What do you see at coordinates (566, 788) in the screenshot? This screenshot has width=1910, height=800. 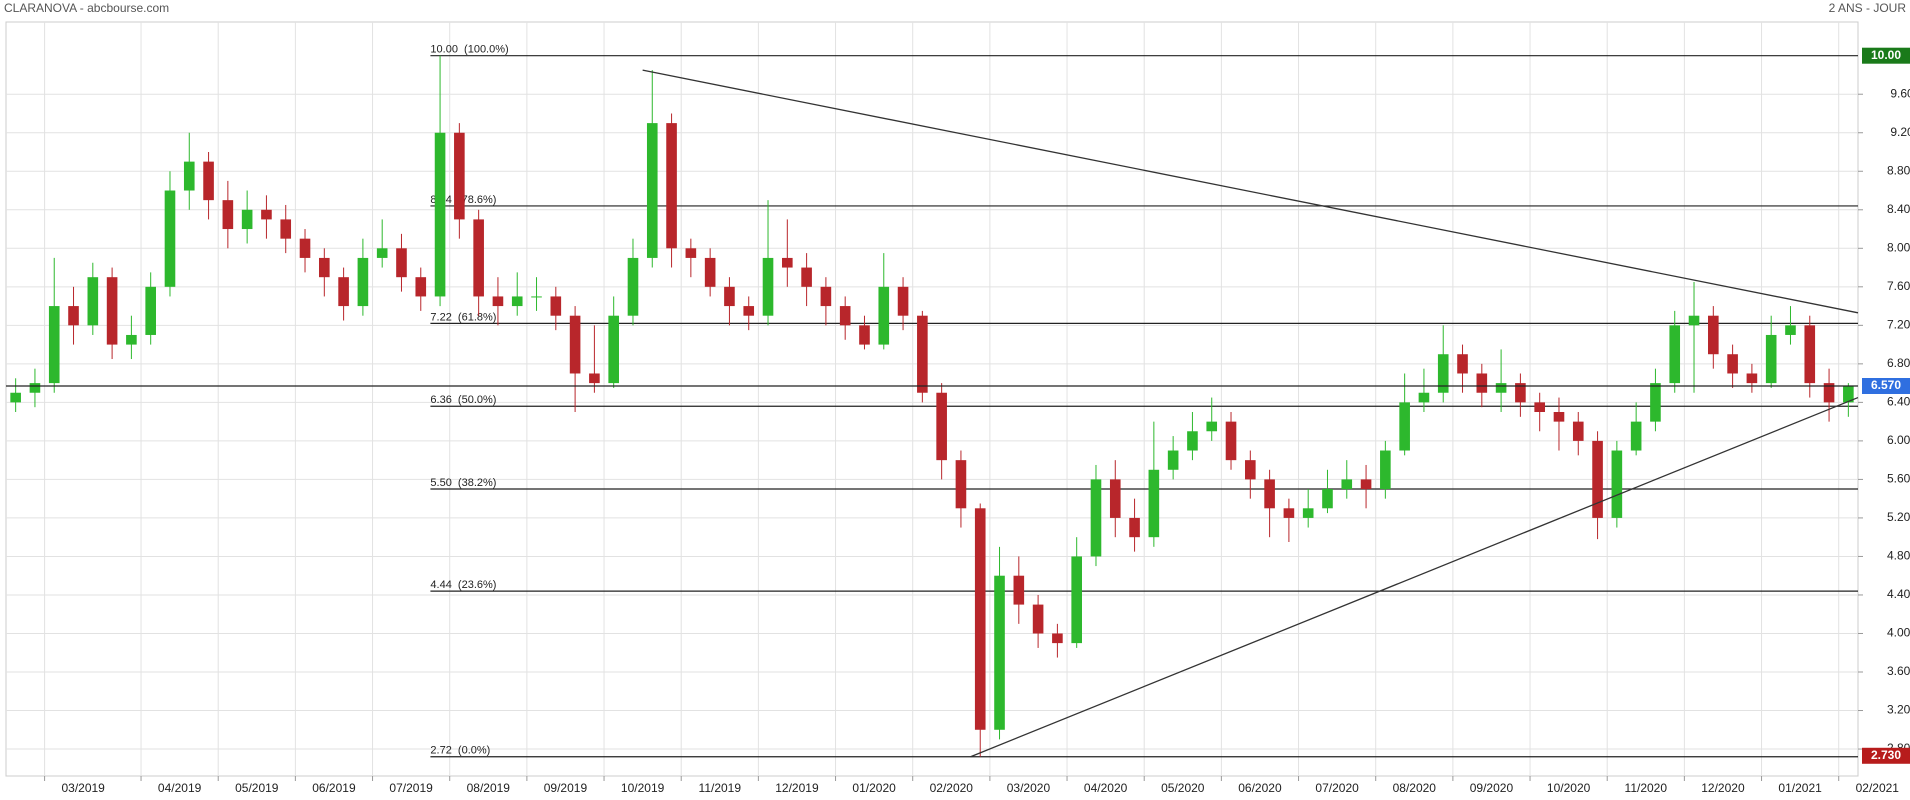 I see `x-tick-label: 09/2019` at bounding box center [566, 788].